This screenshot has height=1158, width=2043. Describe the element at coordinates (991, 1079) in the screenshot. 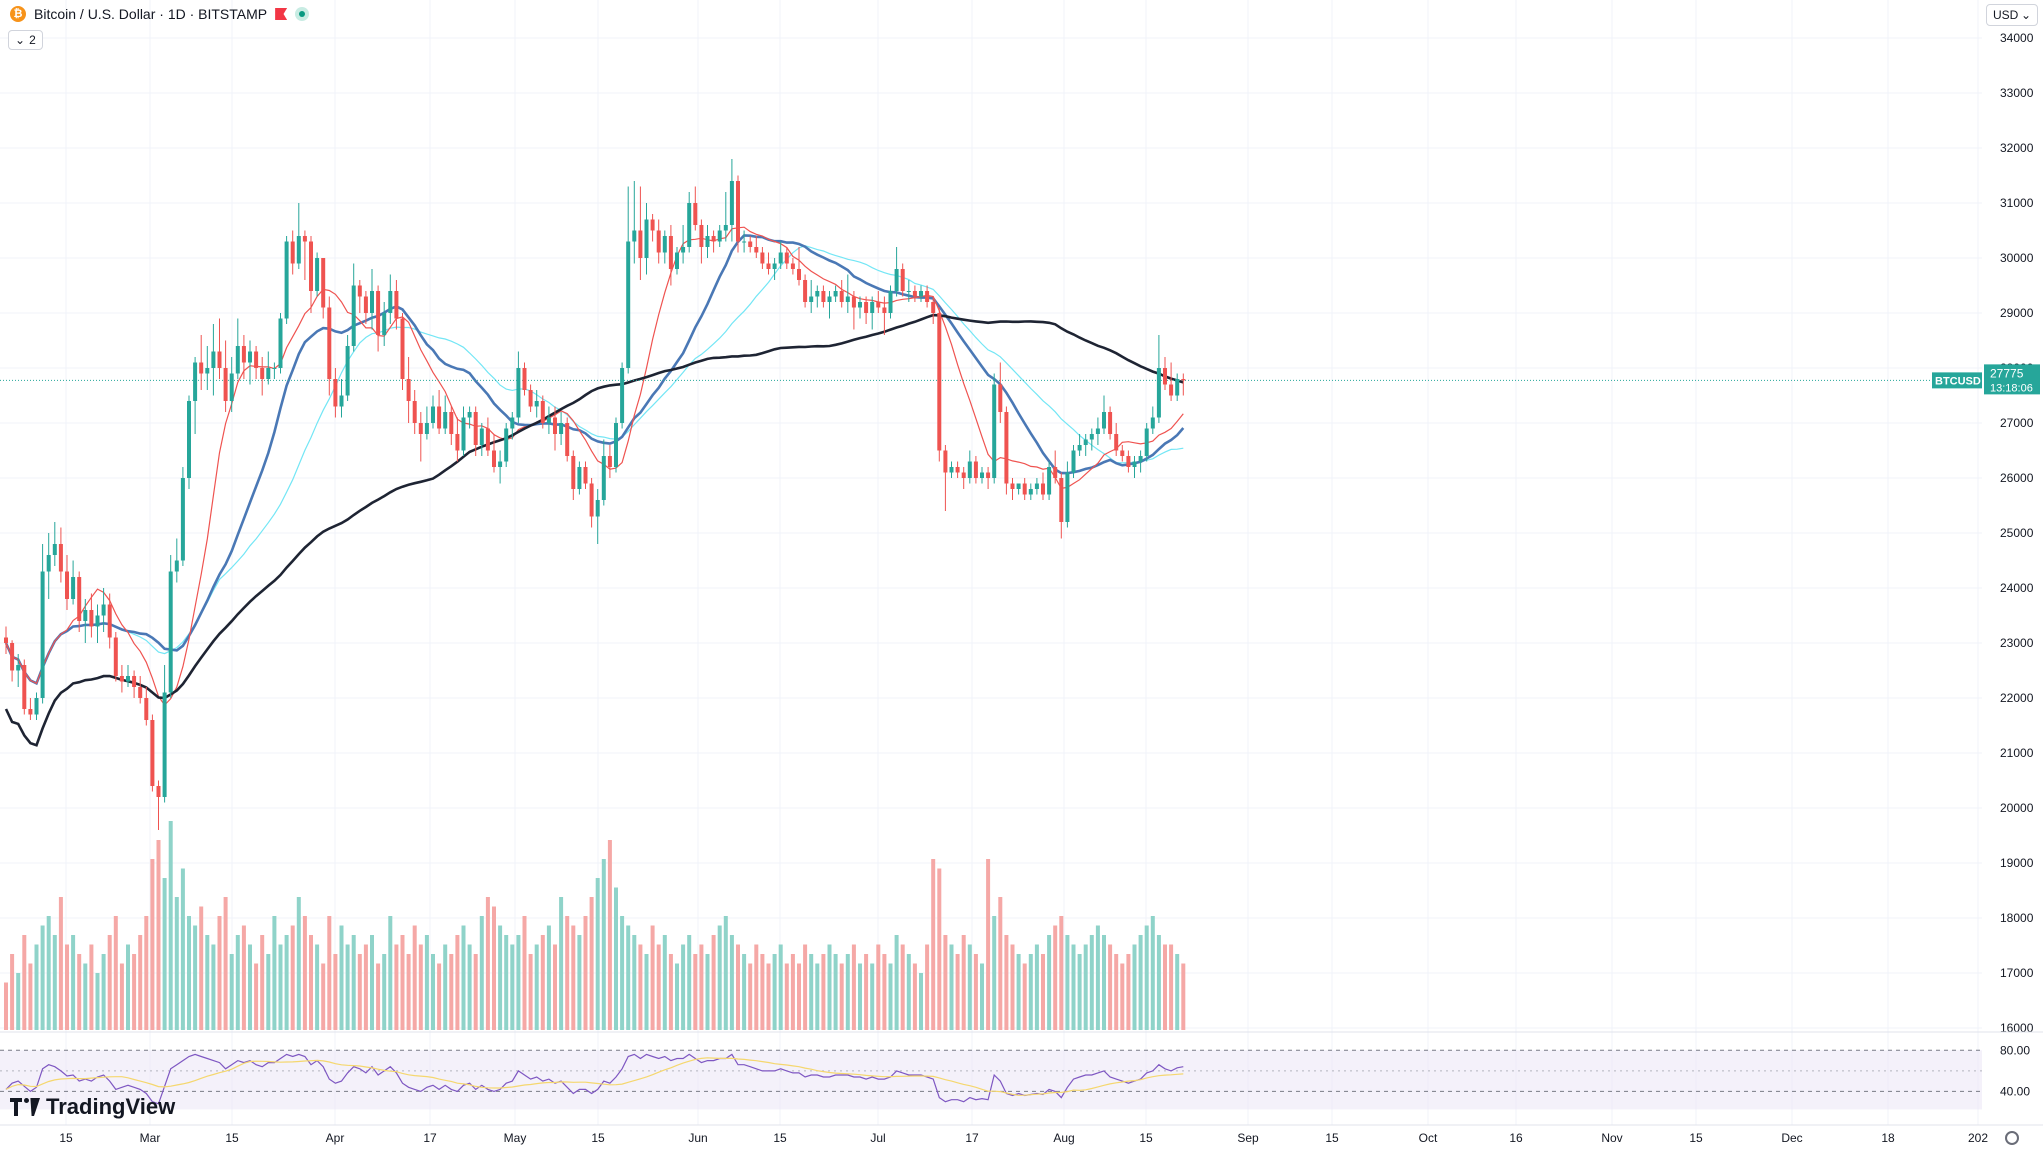

I see `rsi-pane` at that location.